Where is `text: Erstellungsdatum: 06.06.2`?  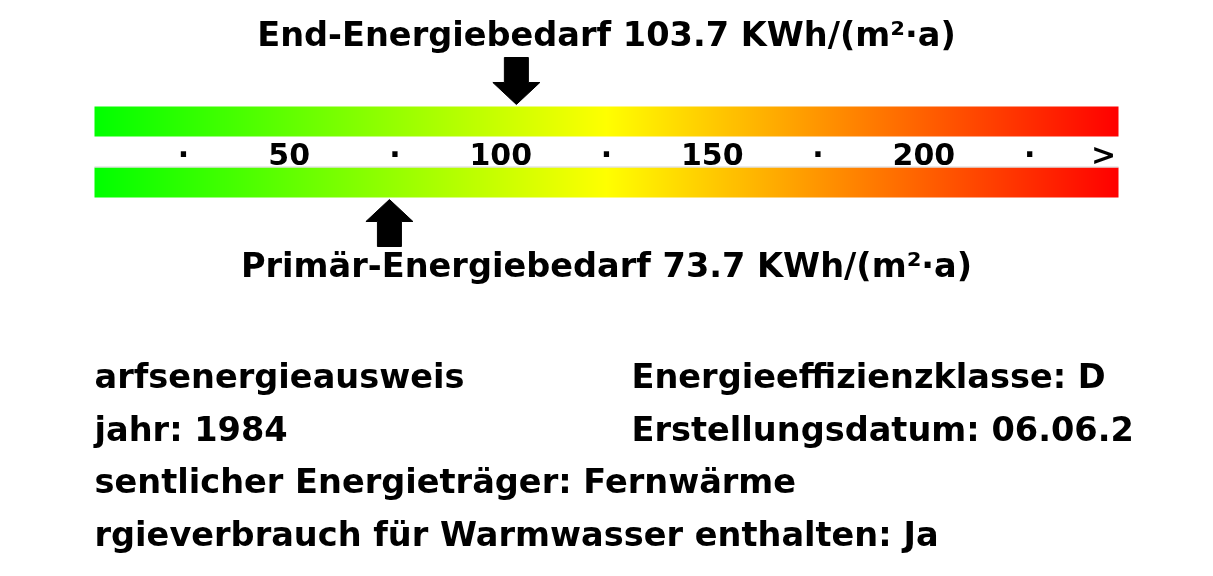
text: Erstellungsdatum: 06.06.2 is located at coordinates (882, 429).